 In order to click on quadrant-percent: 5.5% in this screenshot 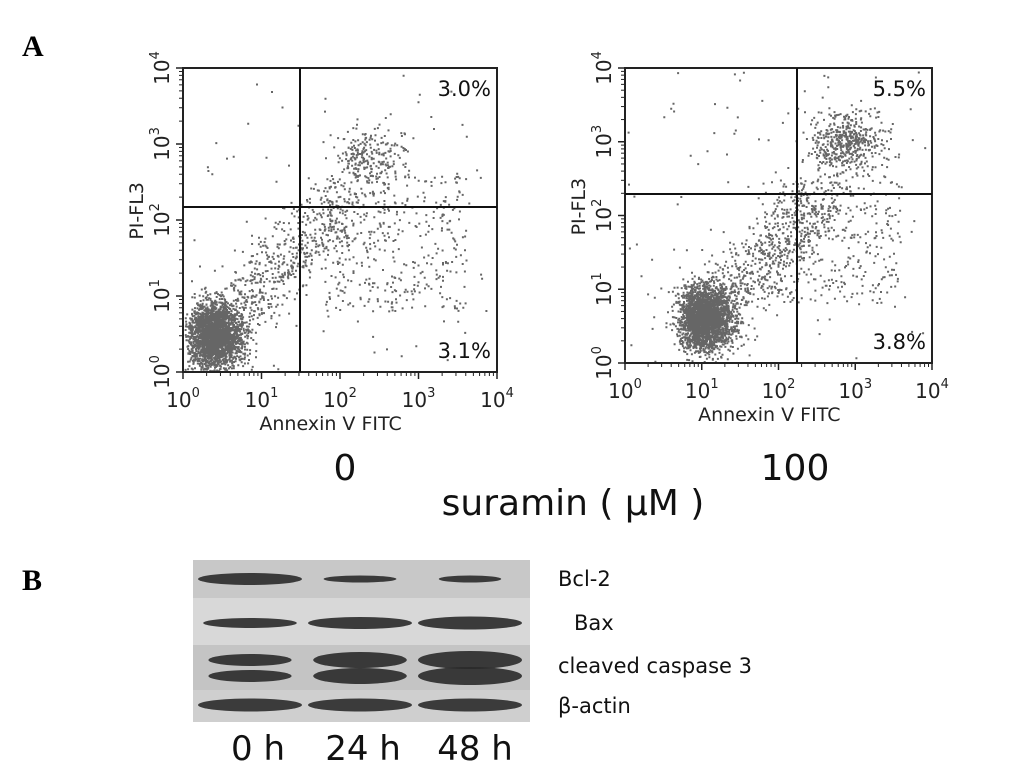, I will do `click(899, 89)`.